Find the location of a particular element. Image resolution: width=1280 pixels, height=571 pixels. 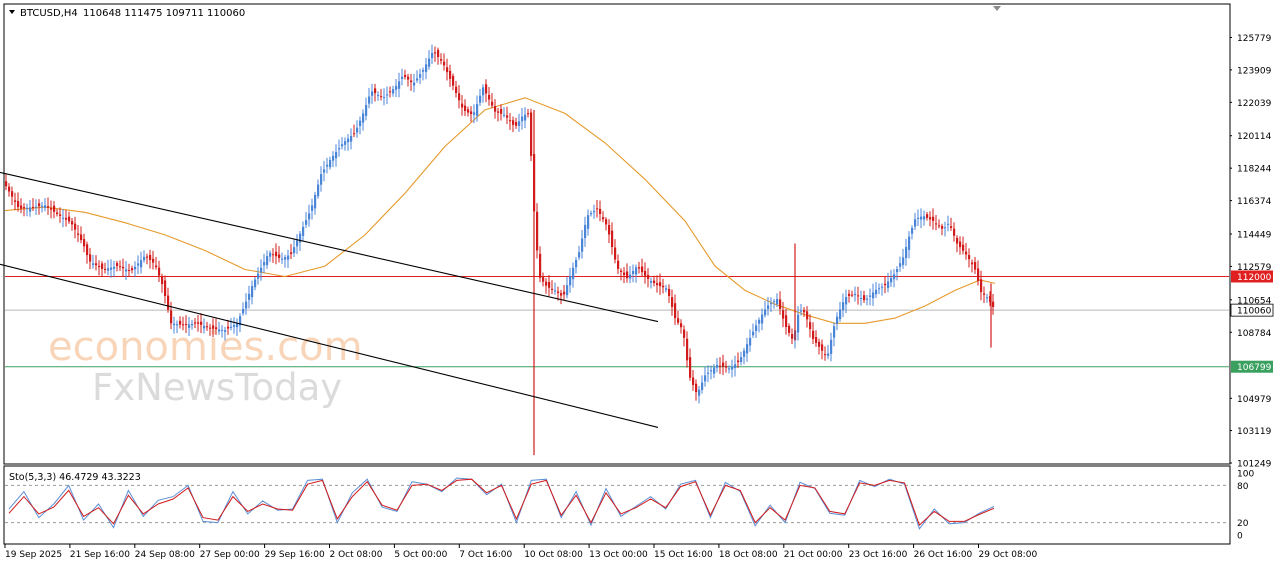

chart-shift-marker is located at coordinates (997, 8).